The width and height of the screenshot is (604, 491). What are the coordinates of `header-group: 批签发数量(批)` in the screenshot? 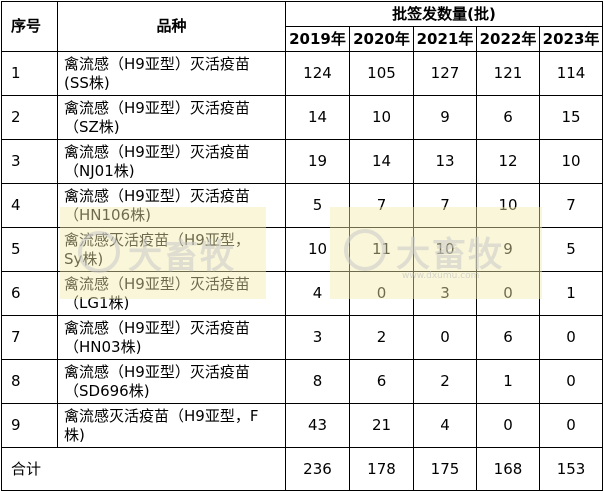 It's located at (444, 14).